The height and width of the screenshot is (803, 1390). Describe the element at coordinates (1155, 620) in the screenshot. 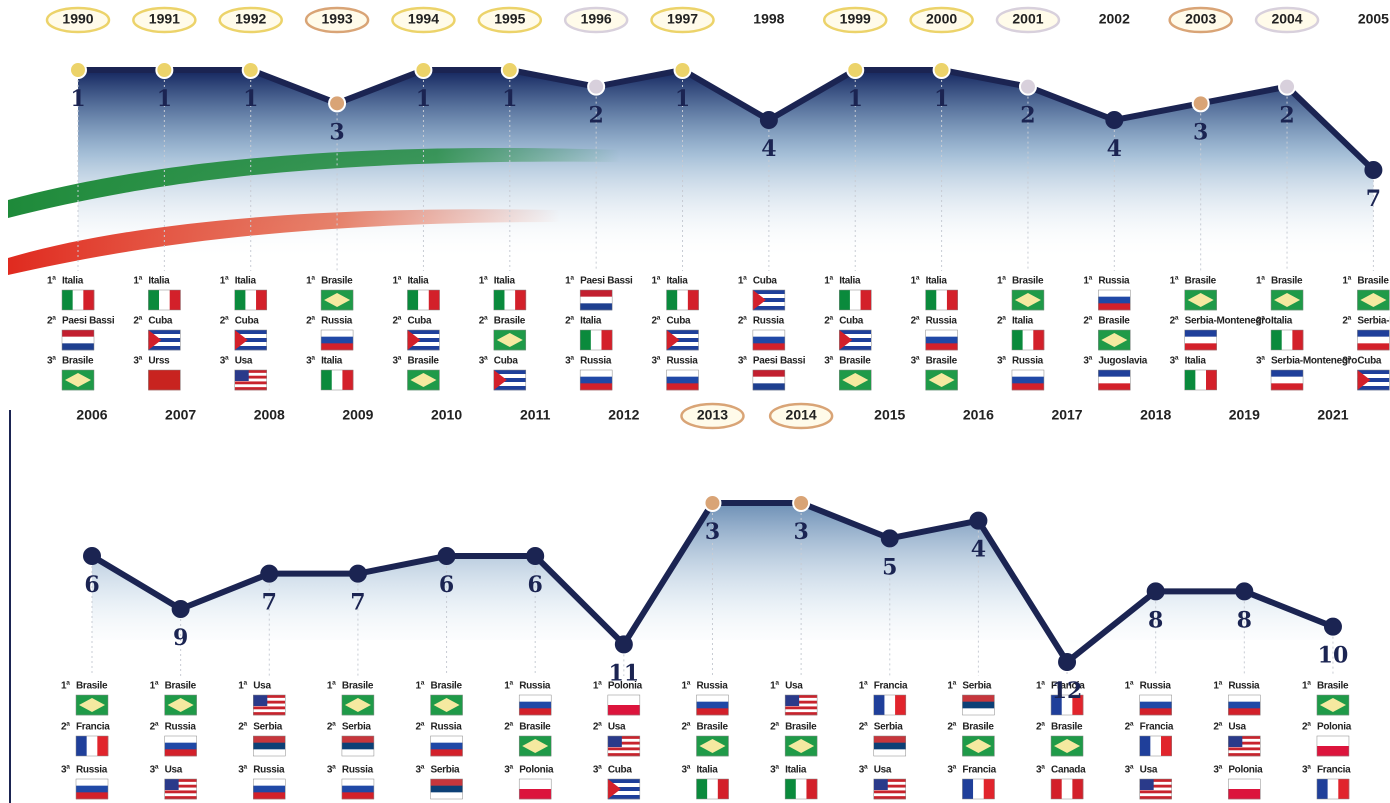

I see `rank-label: 8` at that location.